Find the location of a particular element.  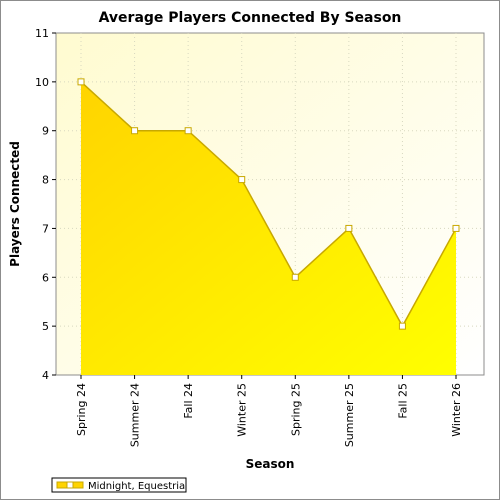

x-tick-label: Fall 24 is located at coordinates (188, 401).